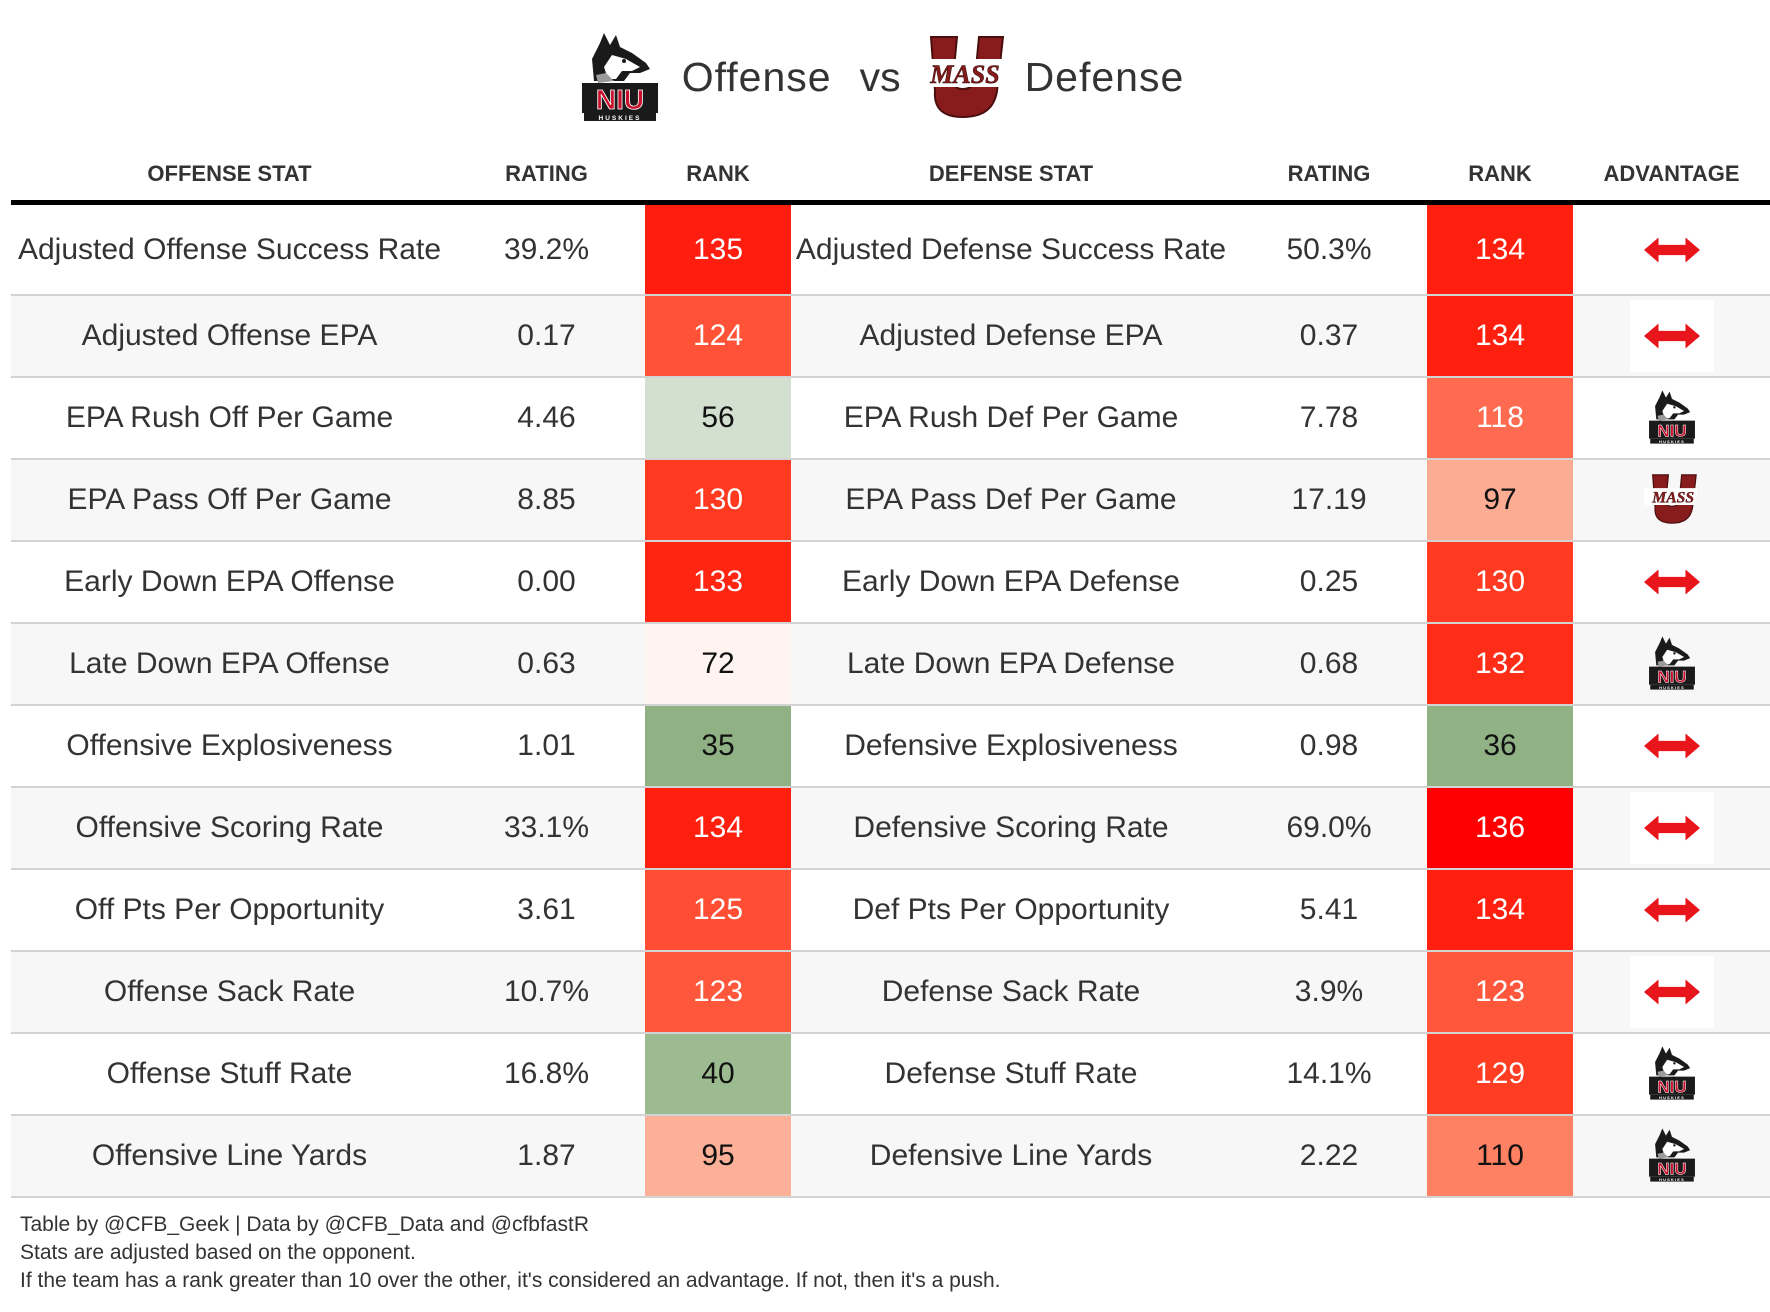 Image resolution: width=1770 pixels, height=1312 pixels. What do you see at coordinates (1500, 664) in the screenshot?
I see `defense-rank-cell: 132` at bounding box center [1500, 664].